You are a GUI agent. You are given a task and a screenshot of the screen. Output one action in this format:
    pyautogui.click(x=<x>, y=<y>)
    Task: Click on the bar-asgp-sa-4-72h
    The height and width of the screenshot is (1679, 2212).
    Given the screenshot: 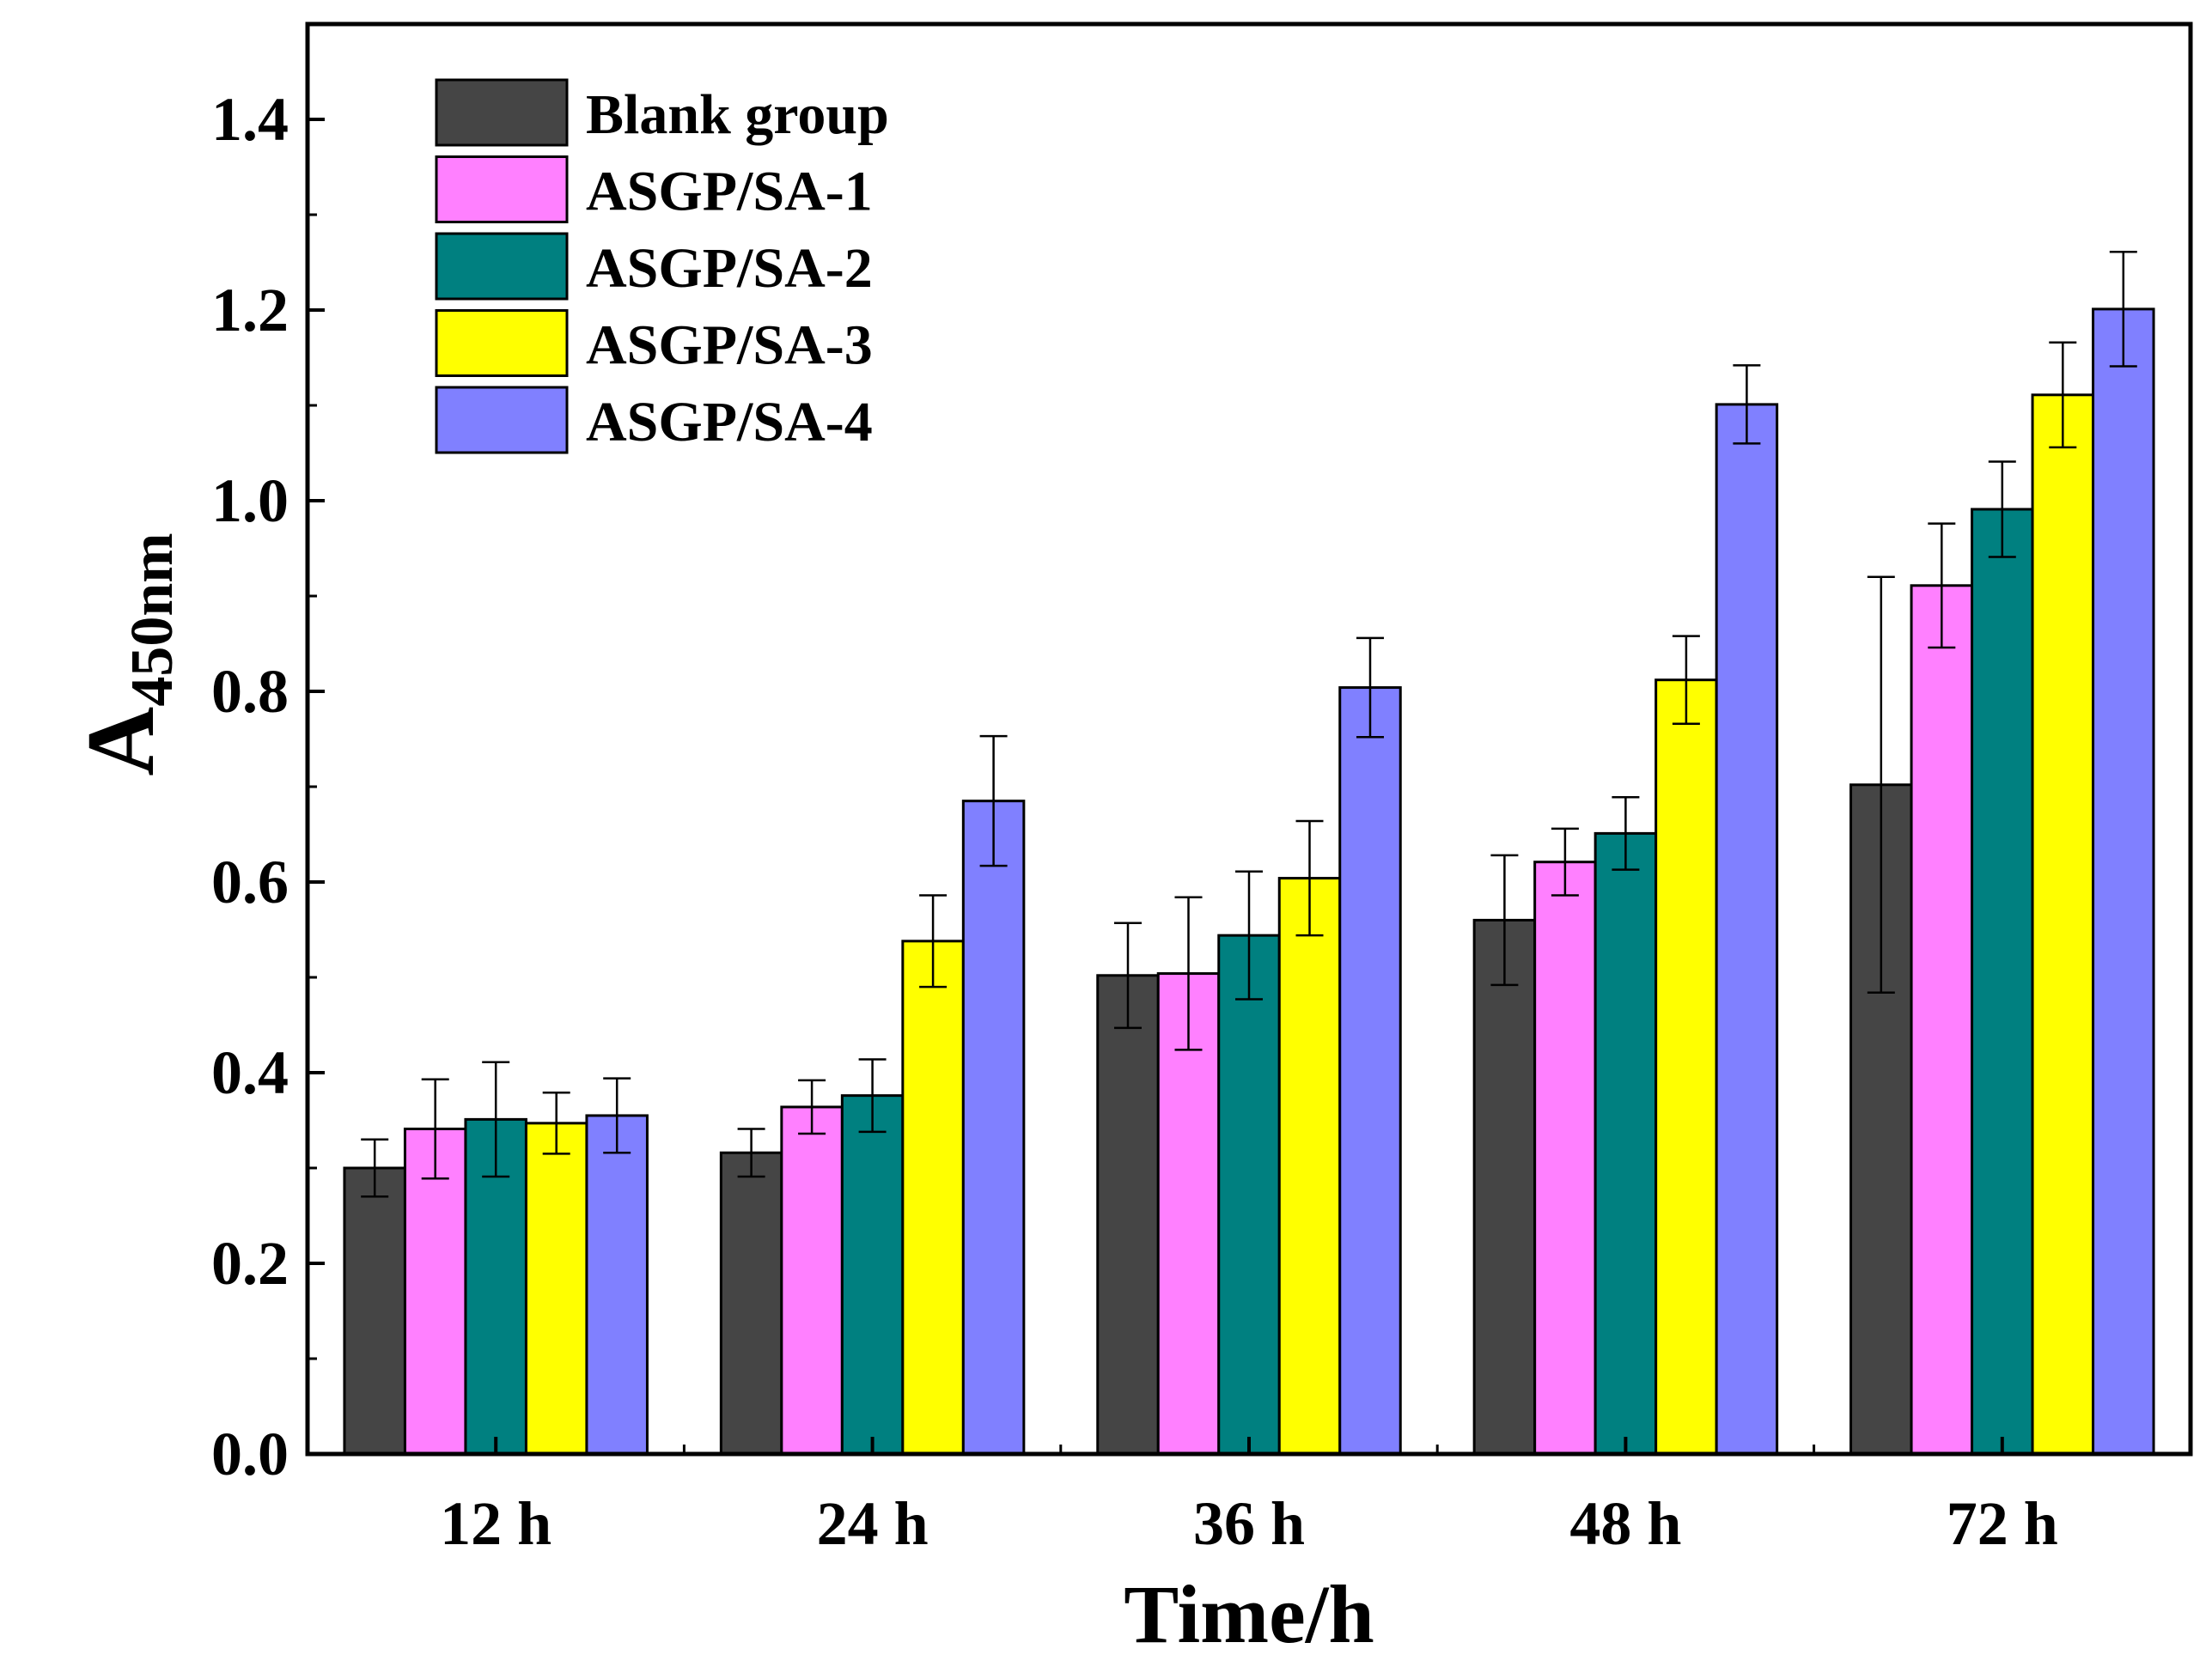 What is the action you would take?
    pyautogui.click(x=2123, y=881)
    